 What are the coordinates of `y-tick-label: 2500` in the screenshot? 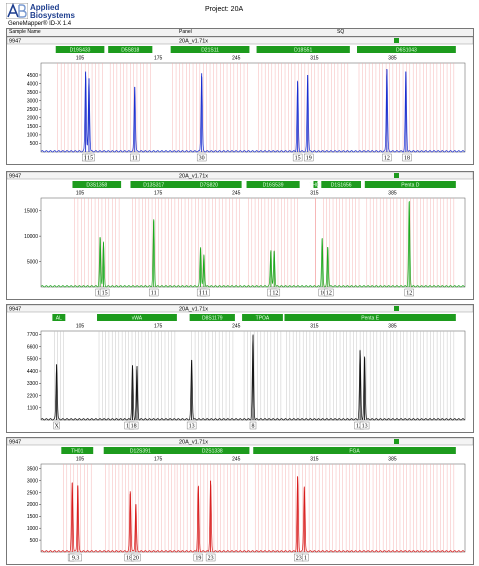 It's located at (32, 110).